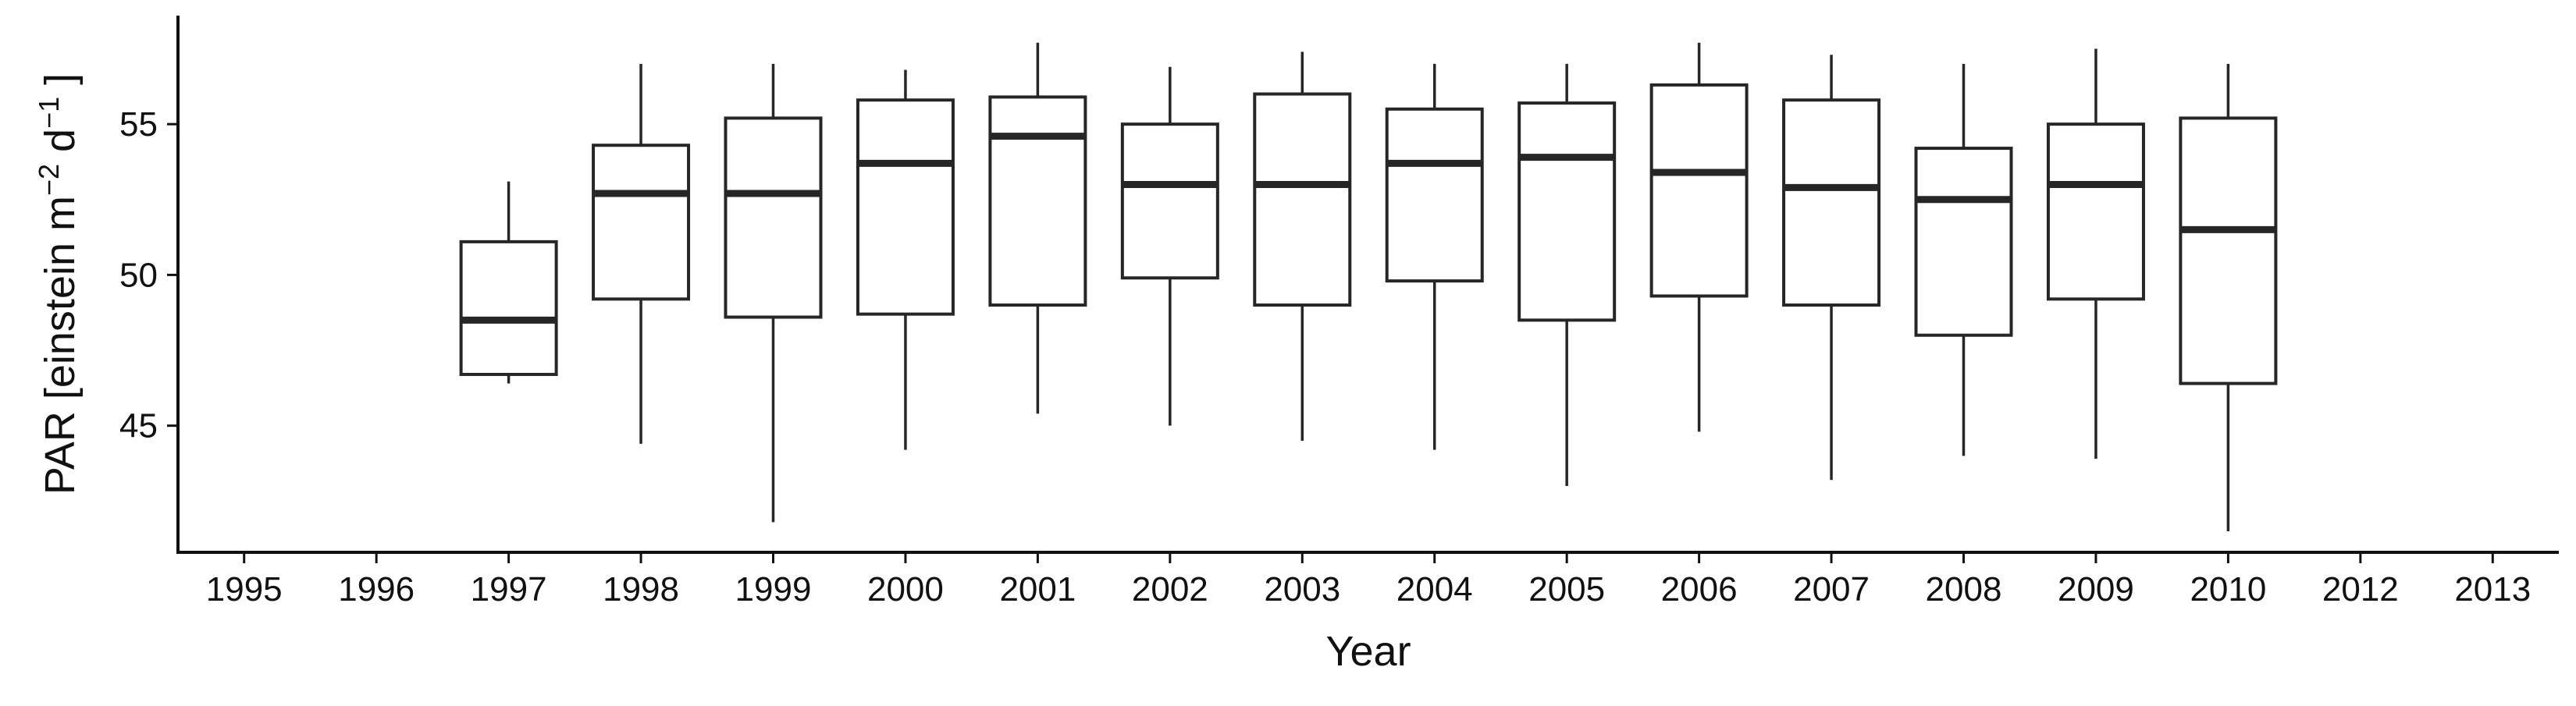 This screenshot has width=2576, height=706. I want to click on x-tick-label: 1996, so click(376, 589).